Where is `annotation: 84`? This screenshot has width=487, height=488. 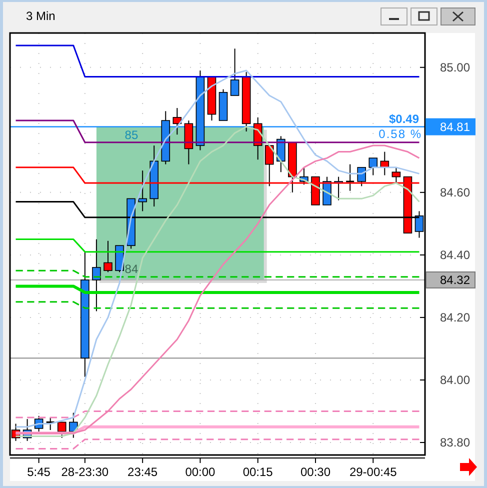 annotation: 84 is located at coordinates (131, 269).